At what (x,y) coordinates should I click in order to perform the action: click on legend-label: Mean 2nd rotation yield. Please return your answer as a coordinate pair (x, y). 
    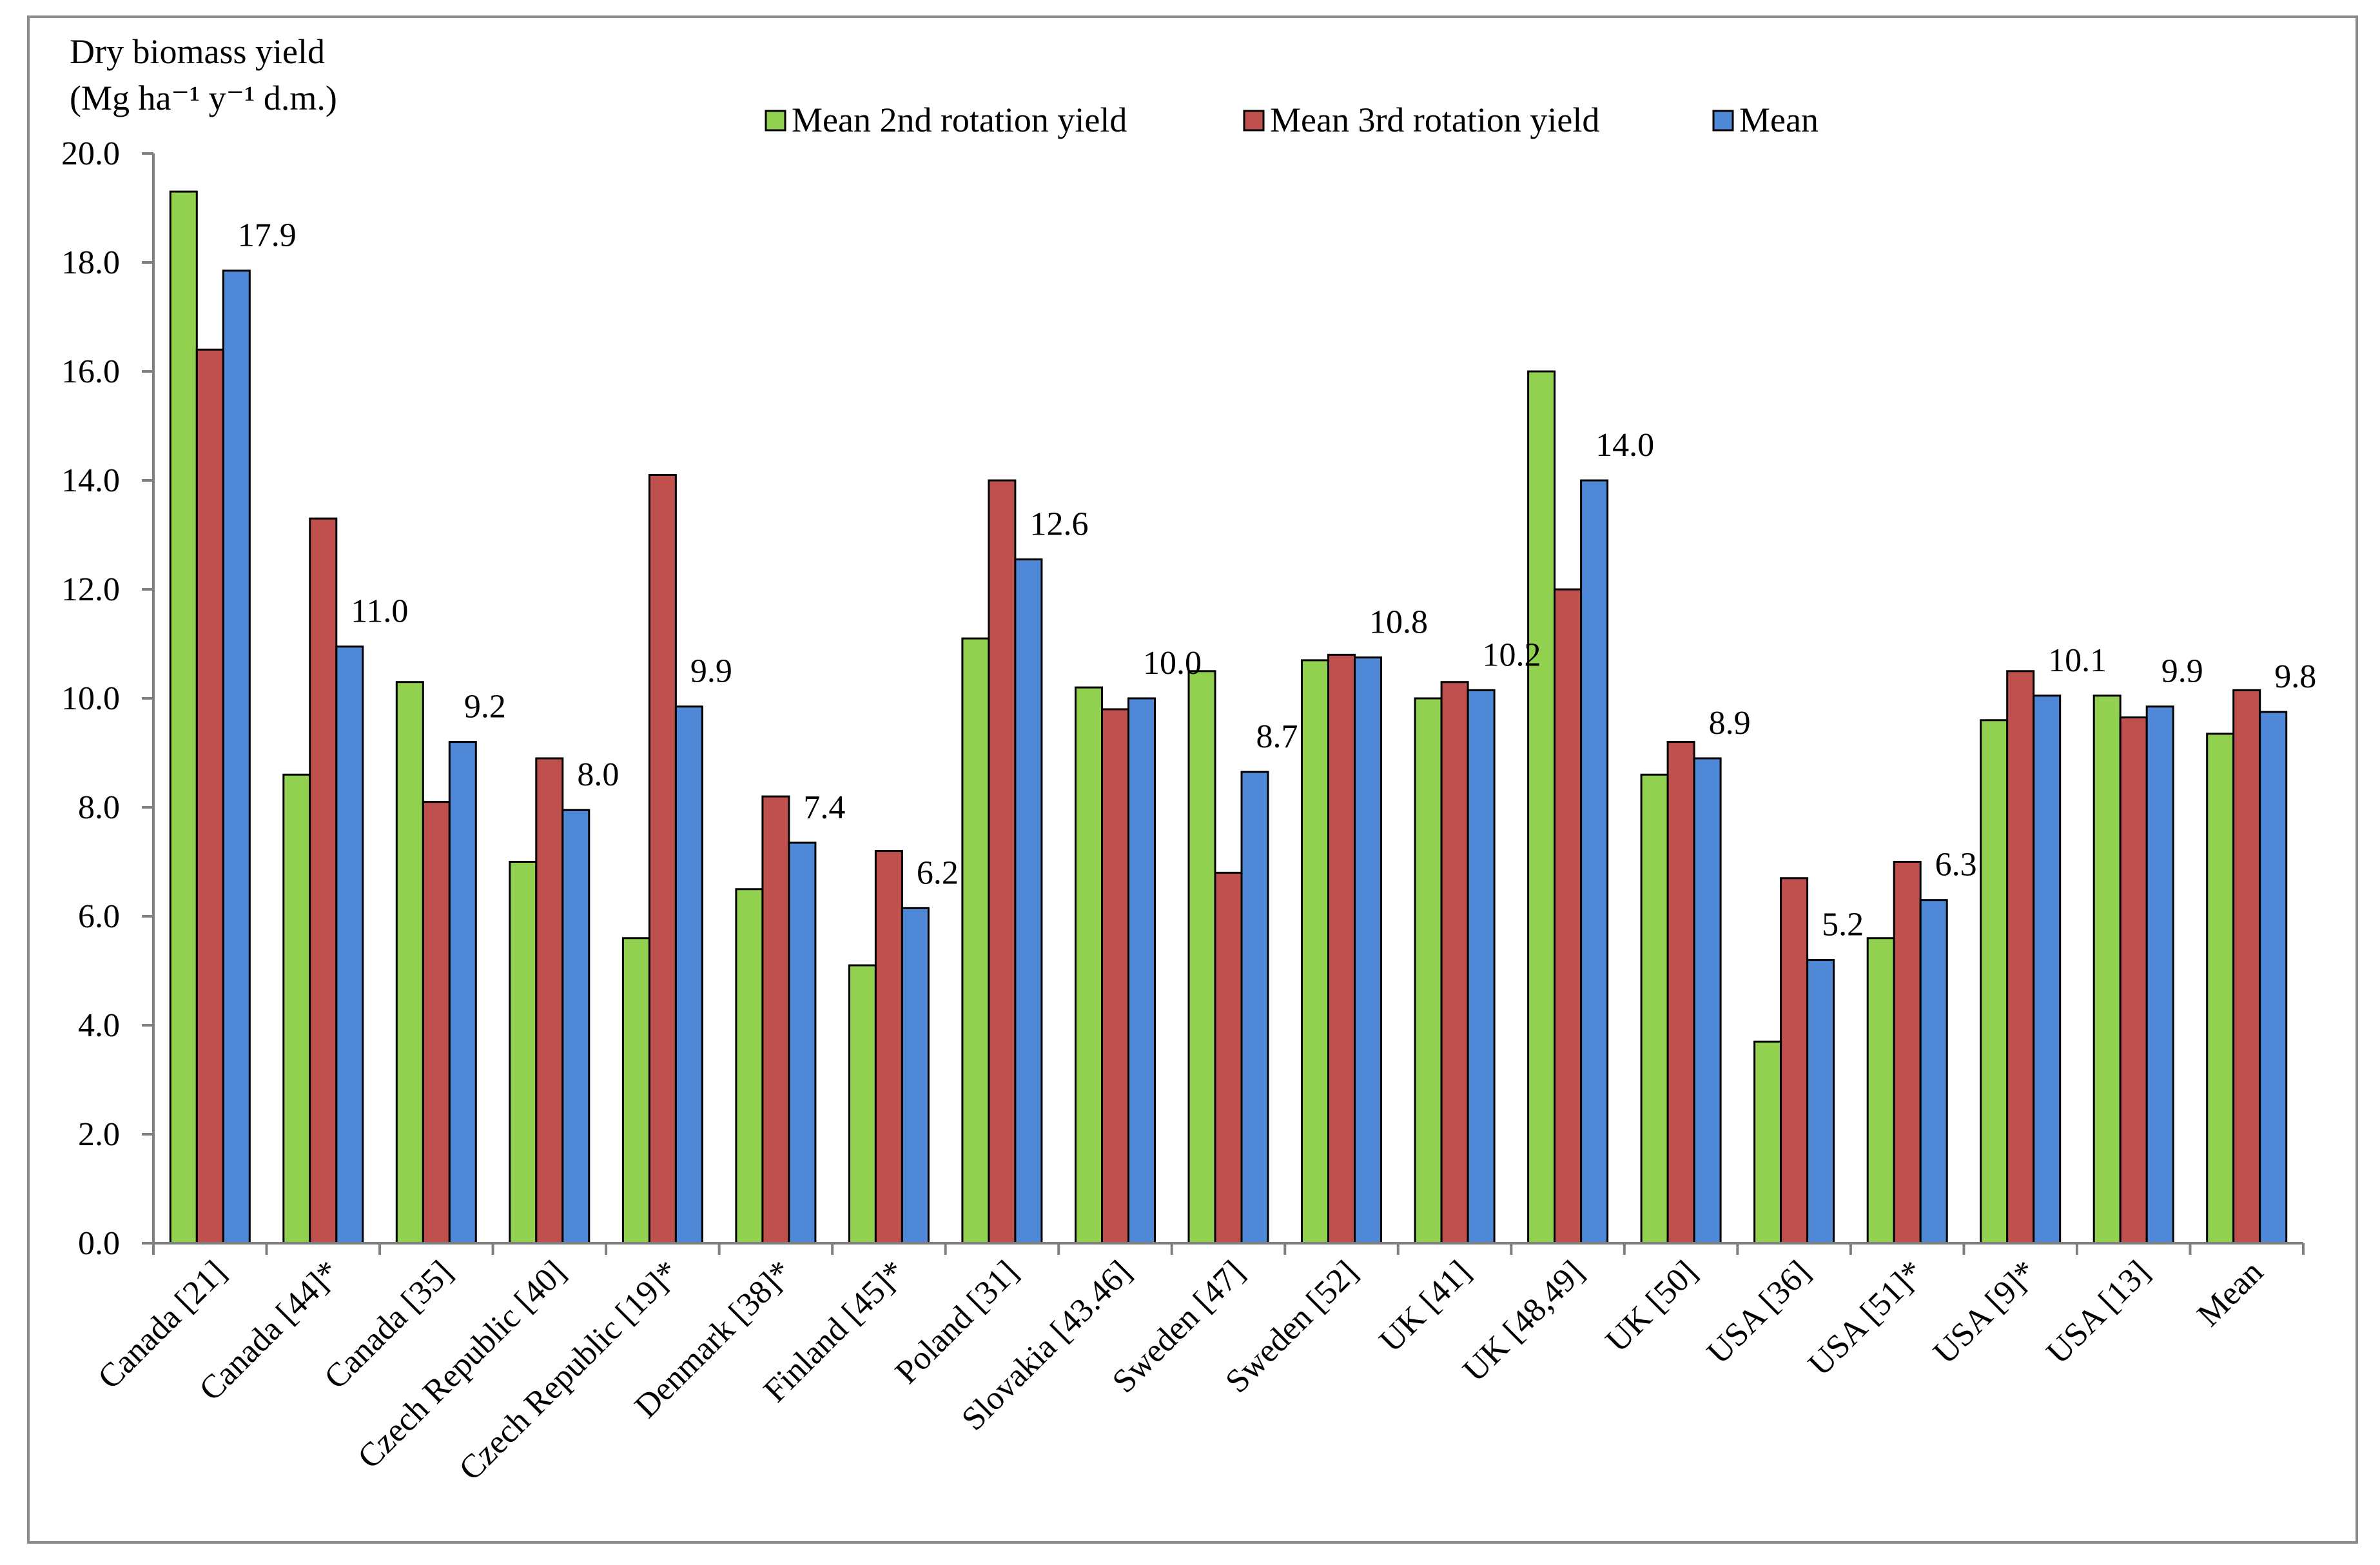
    Looking at the image, I should click on (960, 120).